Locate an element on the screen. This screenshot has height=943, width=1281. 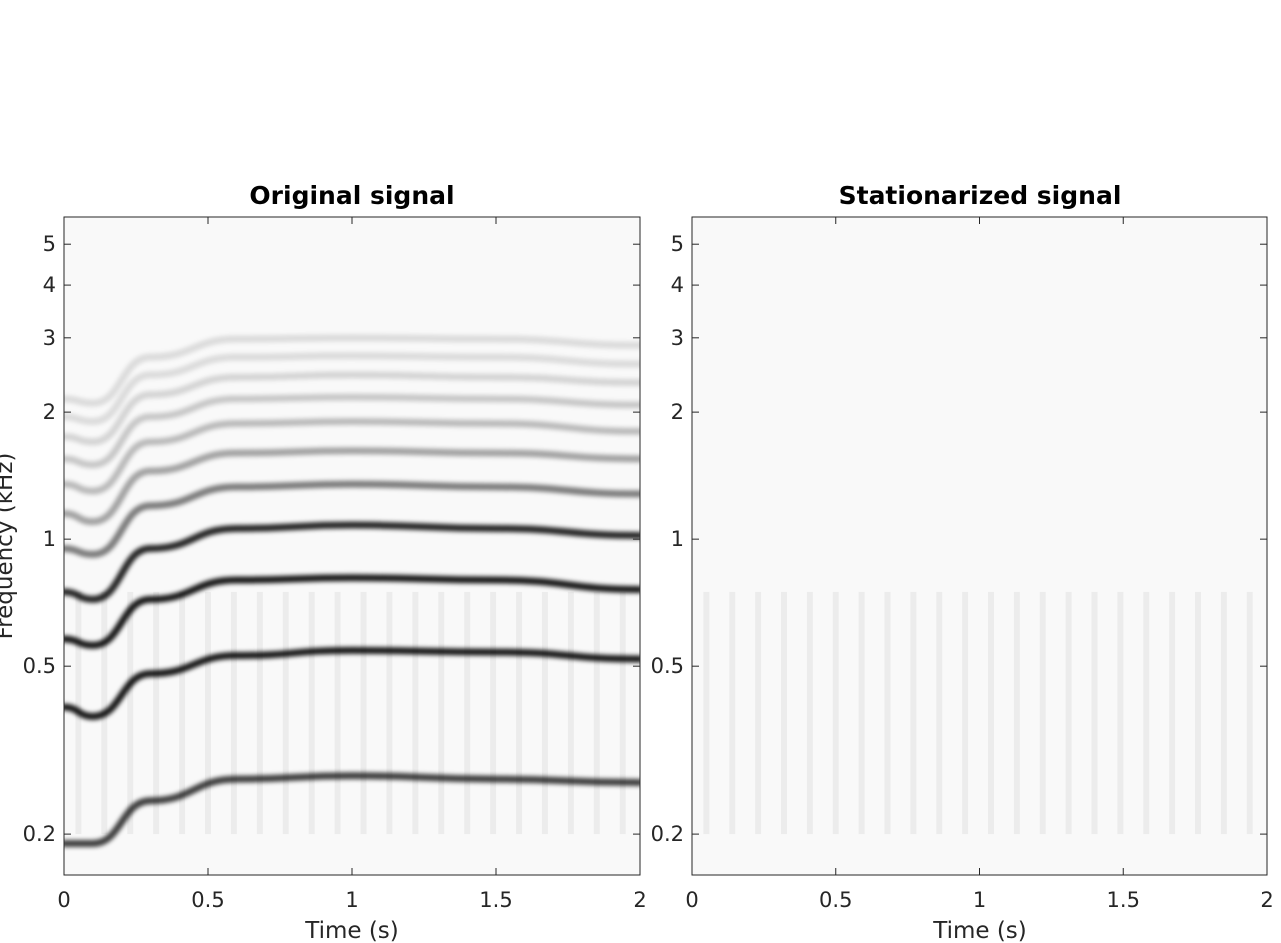
y-axis-label: Frequency (kHz) is located at coordinates (9, 546).